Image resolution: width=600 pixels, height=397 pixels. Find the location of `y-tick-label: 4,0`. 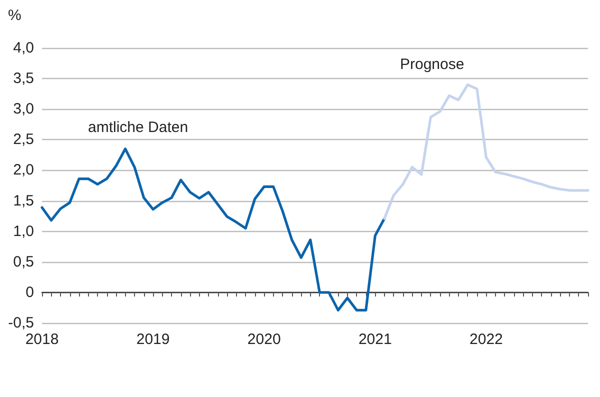

y-tick-label: 4,0 is located at coordinates (23, 48).